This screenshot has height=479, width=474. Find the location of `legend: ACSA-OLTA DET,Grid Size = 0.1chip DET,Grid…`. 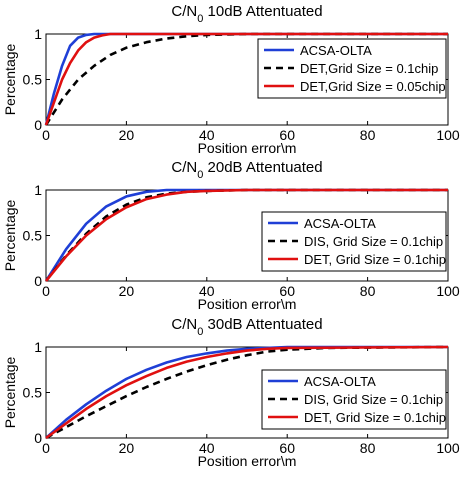

legend: ACSA-OLTA DET,Grid Size = 0.1chip DET,Grid… is located at coordinates (352, 68).